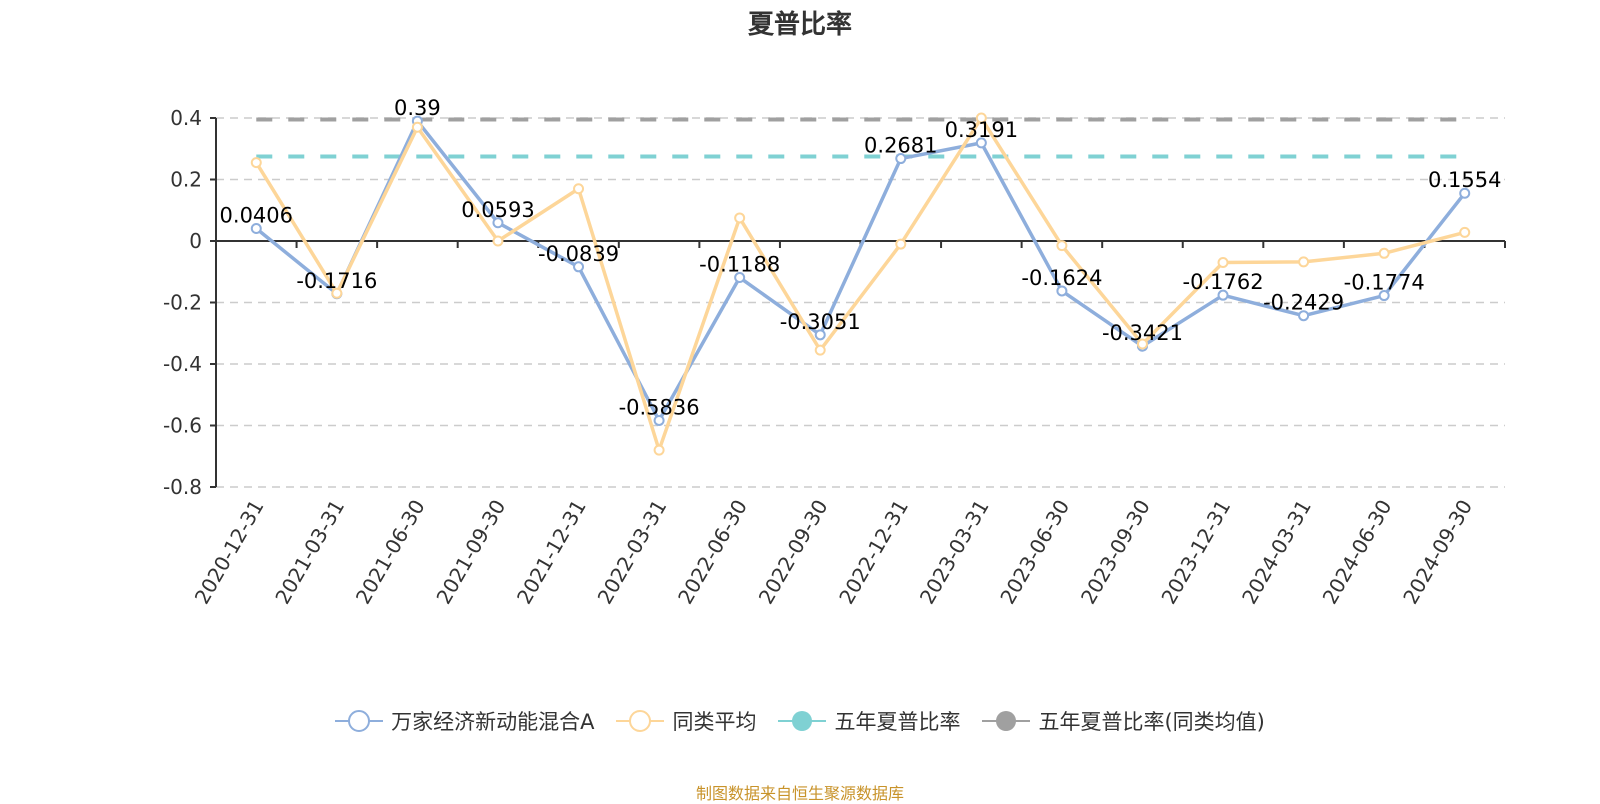 This screenshot has width=1600, height=804. What do you see at coordinates (714, 722) in the screenshot?
I see `legend-label: 同类平均` at bounding box center [714, 722].